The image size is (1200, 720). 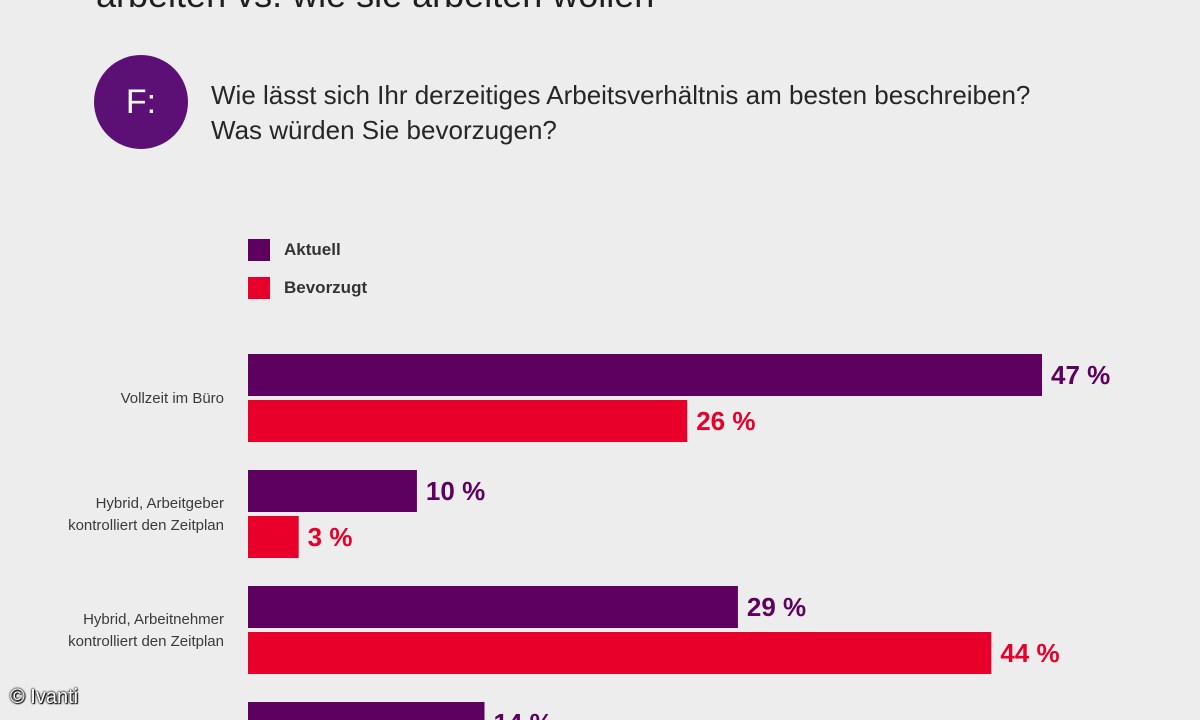 I want to click on data-label-preferred: 44 %, so click(x=1029, y=653).